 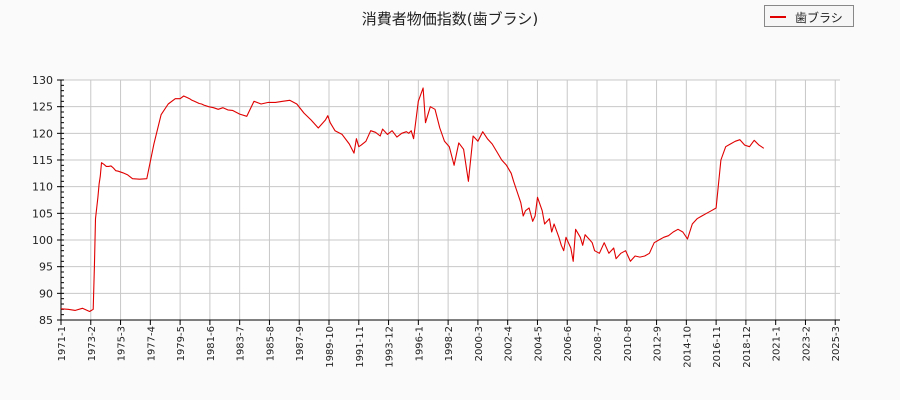 What do you see at coordinates (568, 343) in the screenshot?
I see `x-tick-label: 2006-6` at bounding box center [568, 343].